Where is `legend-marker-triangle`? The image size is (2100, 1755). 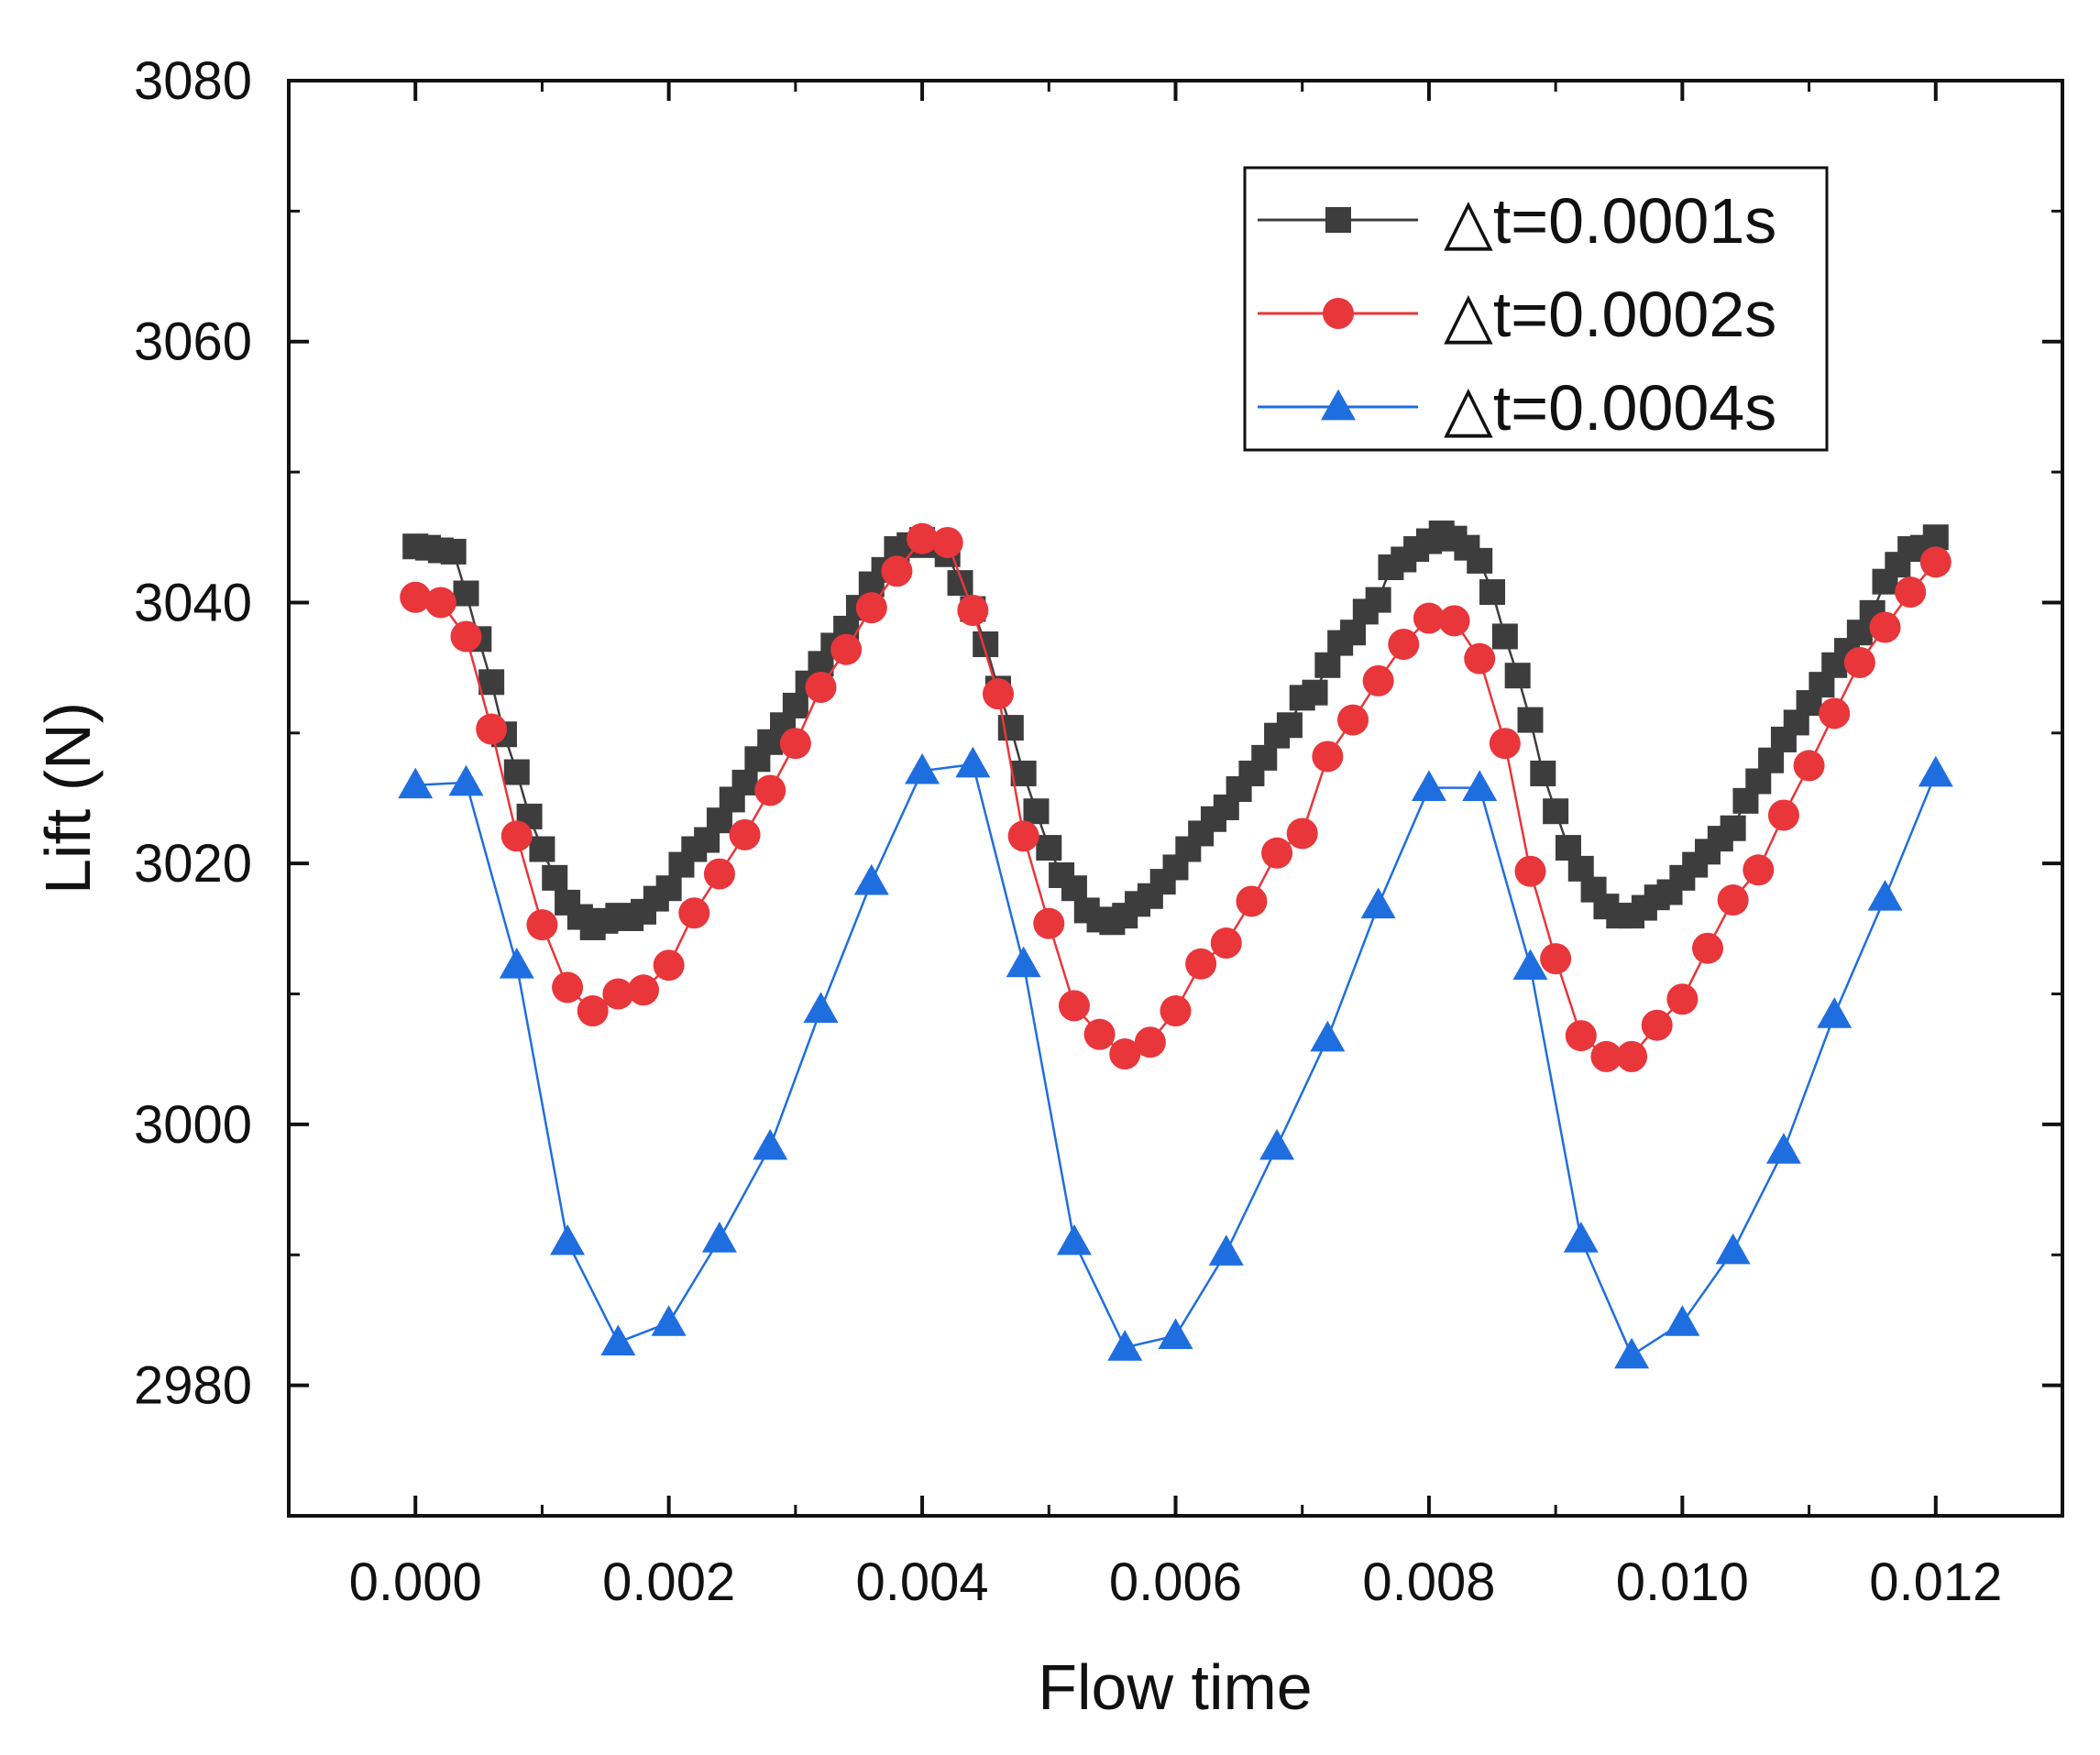
legend-marker-triangle is located at coordinates (1338, 405).